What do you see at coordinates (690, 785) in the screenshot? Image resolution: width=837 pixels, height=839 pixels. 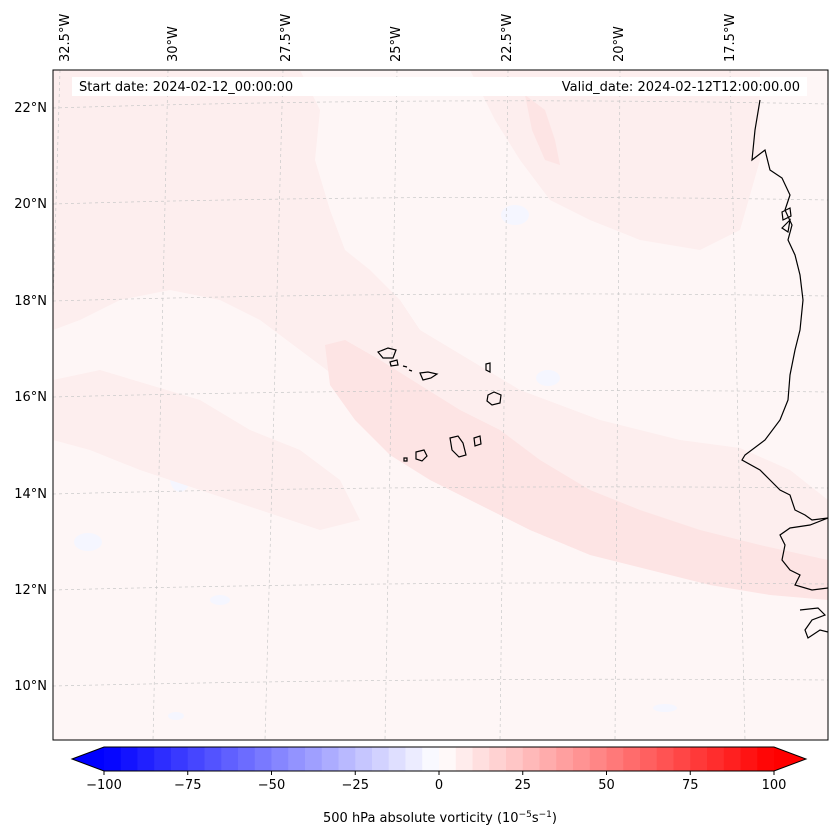 I see `colorbar-tick-label: 75` at bounding box center [690, 785].